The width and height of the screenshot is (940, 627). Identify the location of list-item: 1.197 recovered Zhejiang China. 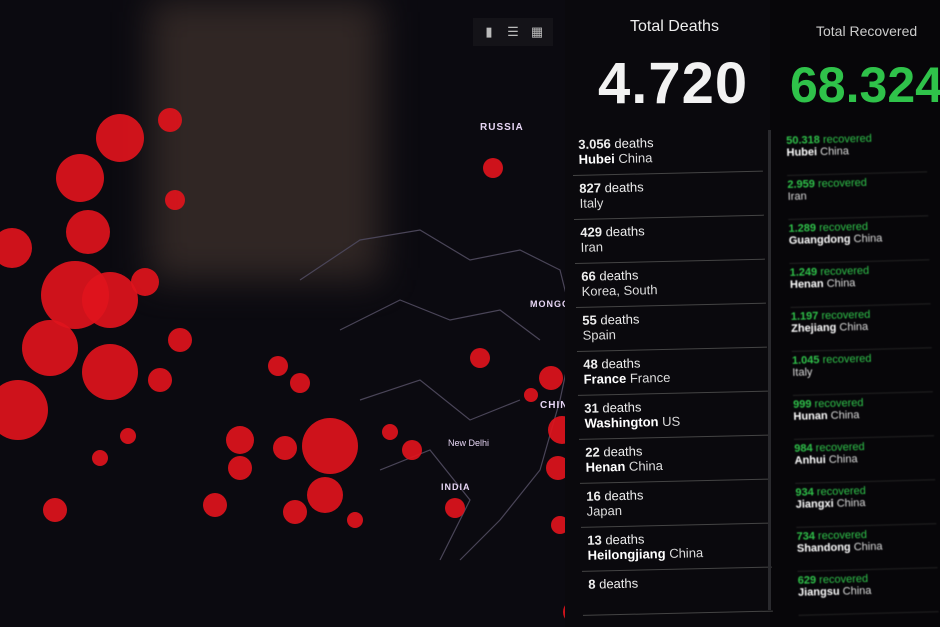
(861, 328).